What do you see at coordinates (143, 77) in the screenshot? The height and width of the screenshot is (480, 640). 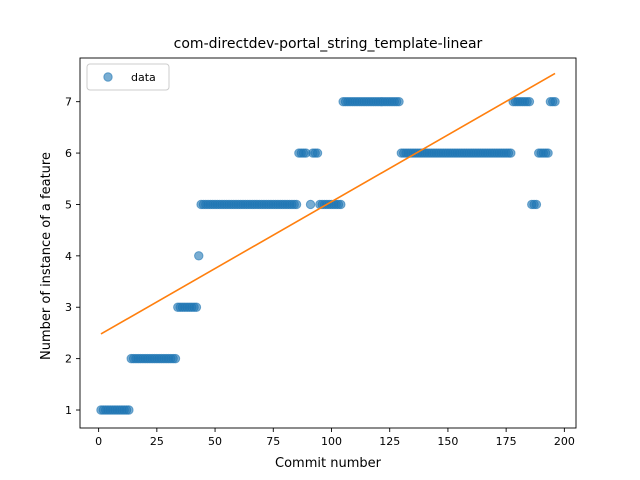 I see `legend-label: data` at bounding box center [143, 77].